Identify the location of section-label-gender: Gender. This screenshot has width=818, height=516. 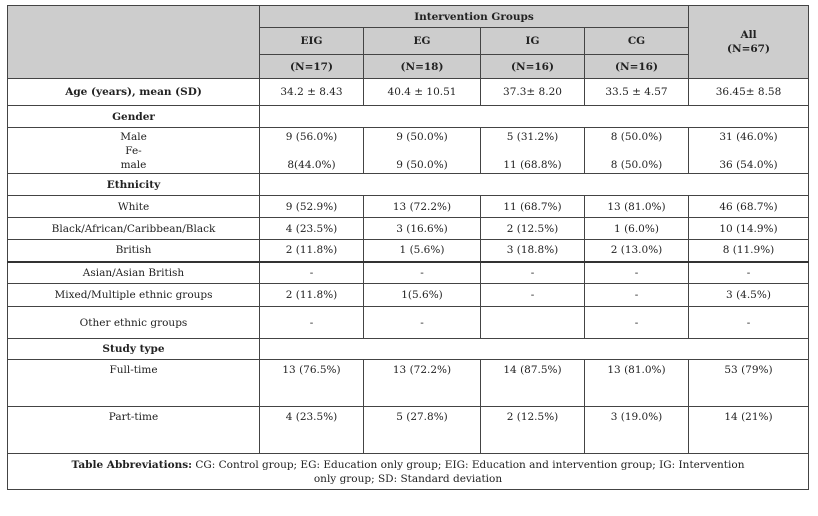
(133, 116).